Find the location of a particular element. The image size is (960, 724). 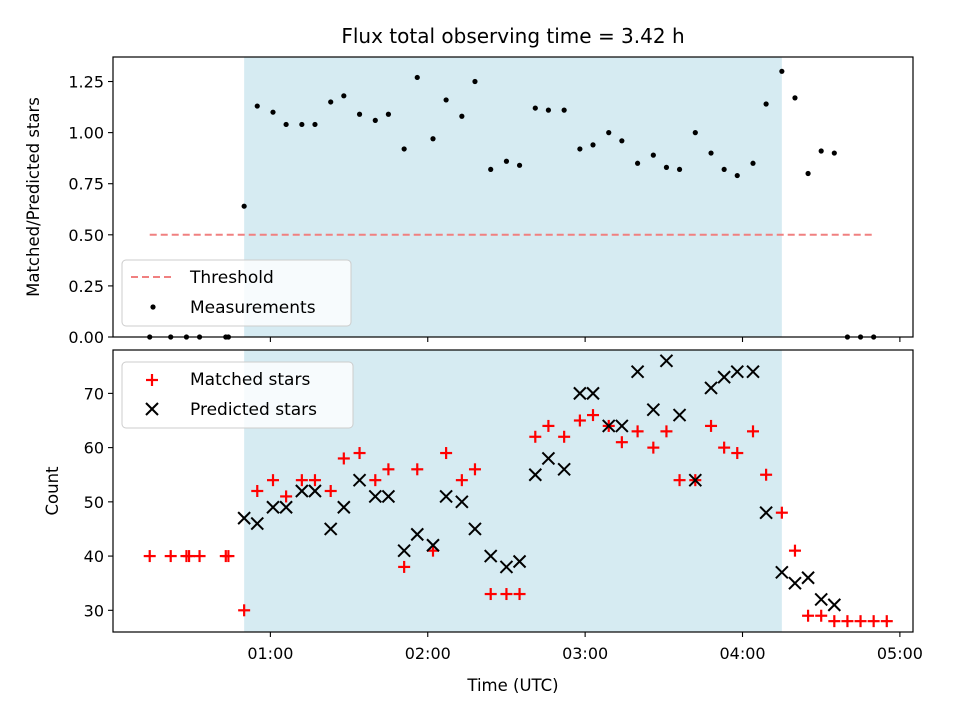

bottom-y-tick-label: 50 is located at coordinates (94, 502).